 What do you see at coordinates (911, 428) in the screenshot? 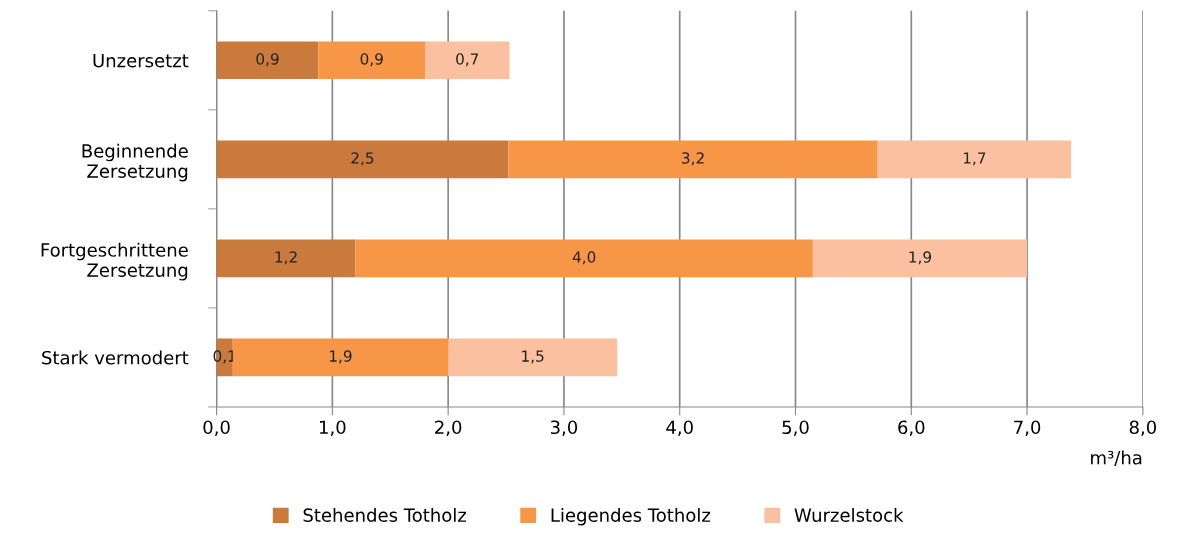
I see `x-tick-label: 6,0` at bounding box center [911, 428].